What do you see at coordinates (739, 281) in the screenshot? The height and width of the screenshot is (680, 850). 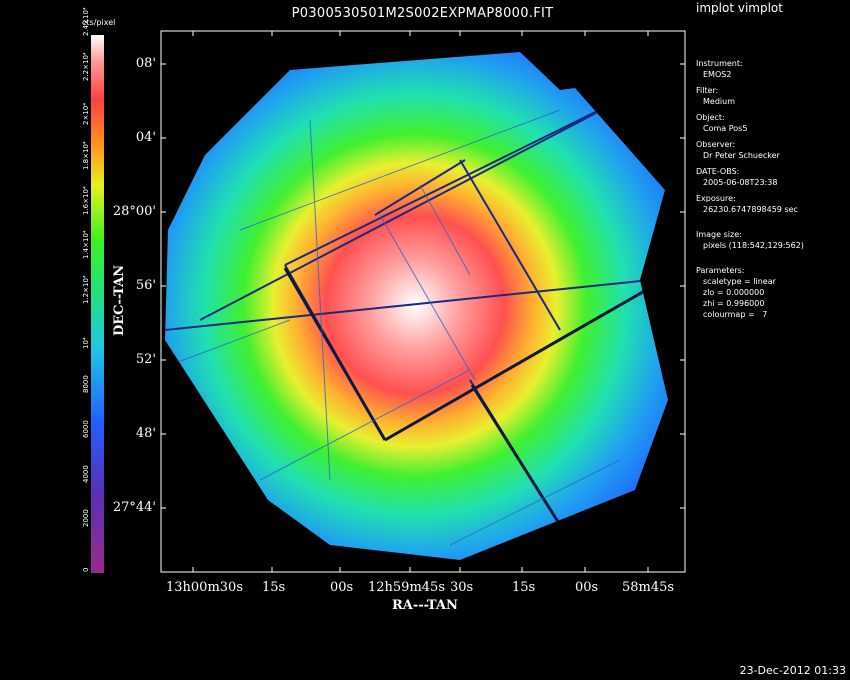 I see `scaletype-value: scaletype = linear` at bounding box center [739, 281].